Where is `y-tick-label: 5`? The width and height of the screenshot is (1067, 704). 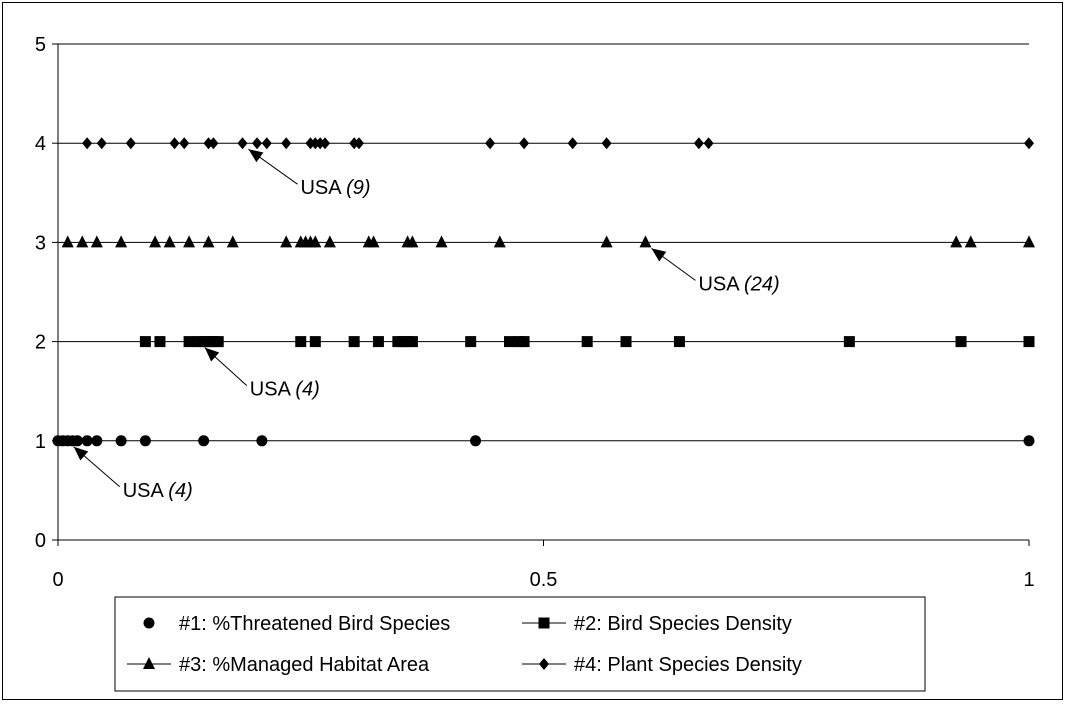
y-tick-label: 5 is located at coordinates (40, 45).